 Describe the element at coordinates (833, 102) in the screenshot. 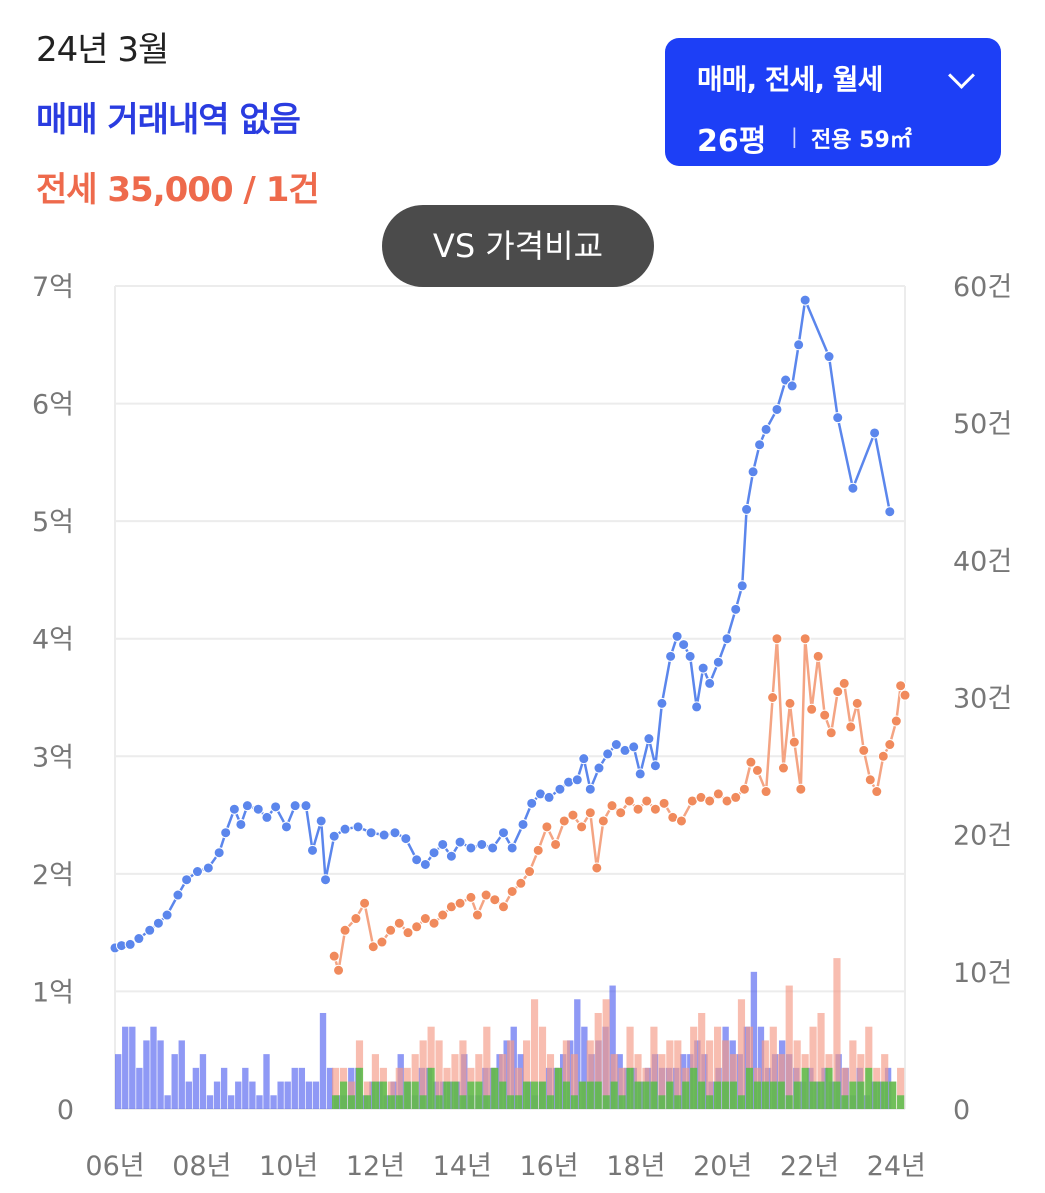

I see `trade-filter-button: 매매, 전세, 월세 26평 | 전용 59㎡` at that location.